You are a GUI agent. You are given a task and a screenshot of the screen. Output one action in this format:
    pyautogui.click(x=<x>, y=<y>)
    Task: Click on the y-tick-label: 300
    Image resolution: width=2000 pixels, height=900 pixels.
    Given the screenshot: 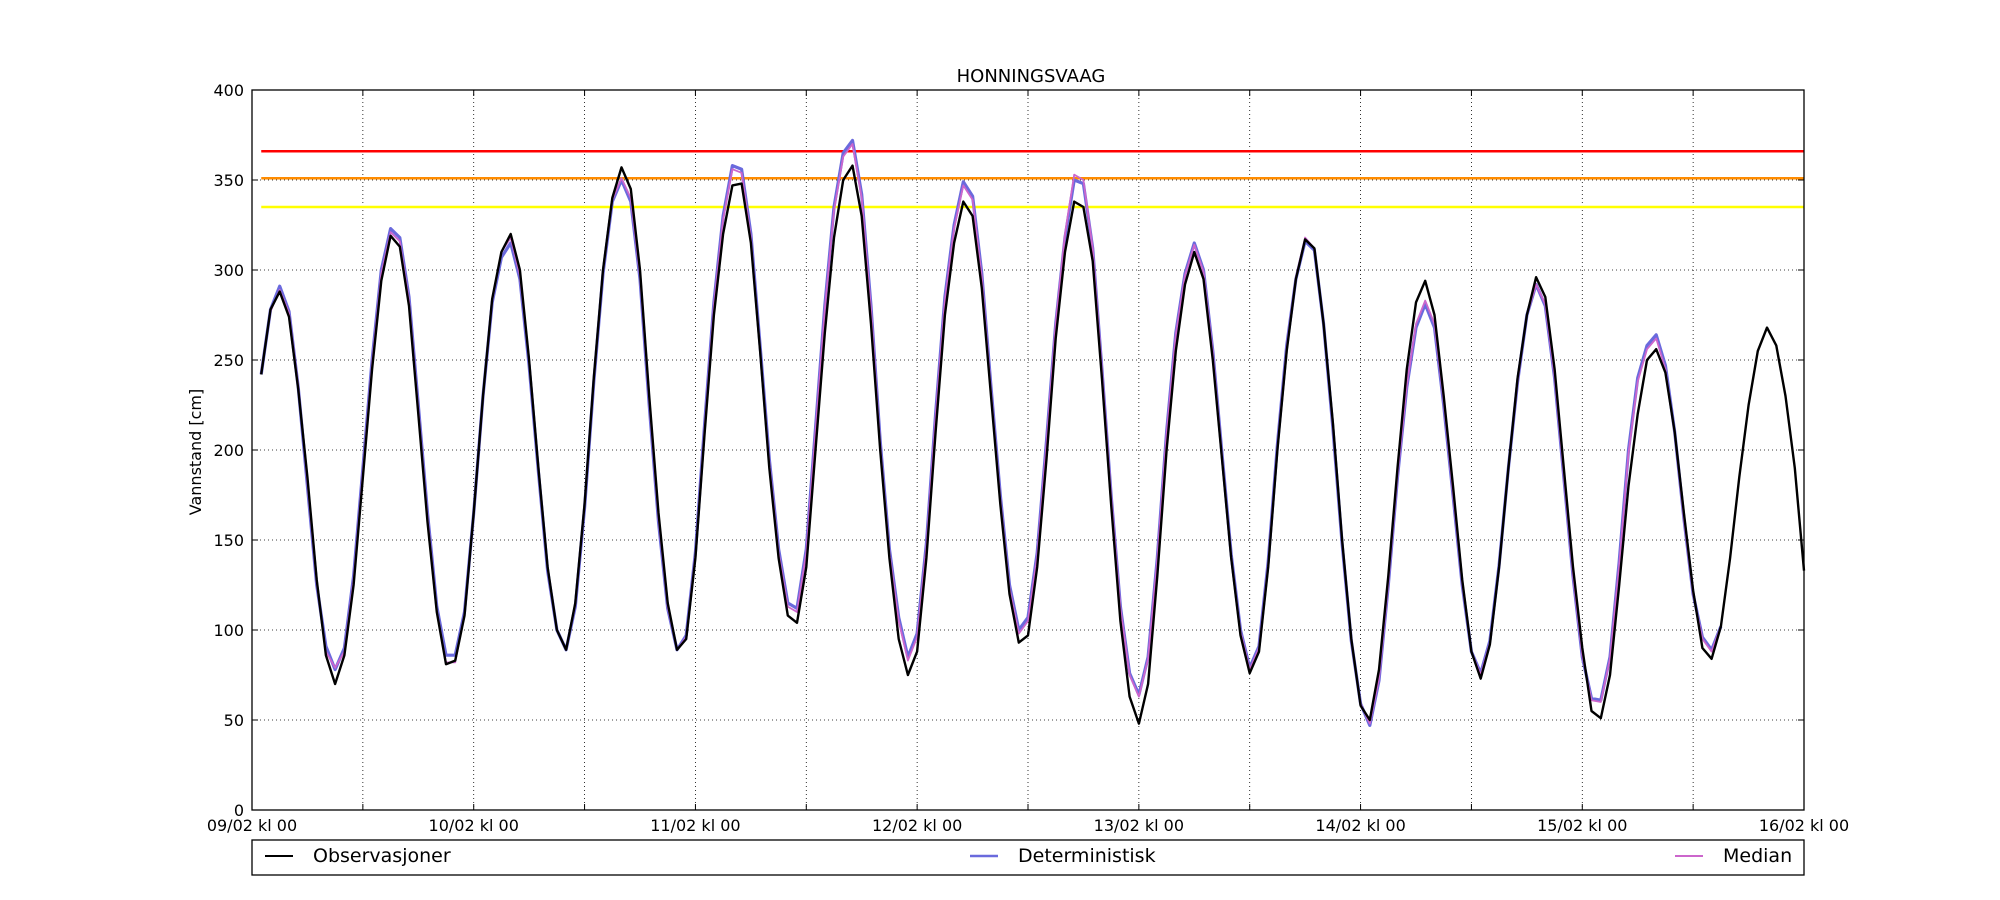 What is the action you would take?
    pyautogui.click(x=228, y=270)
    